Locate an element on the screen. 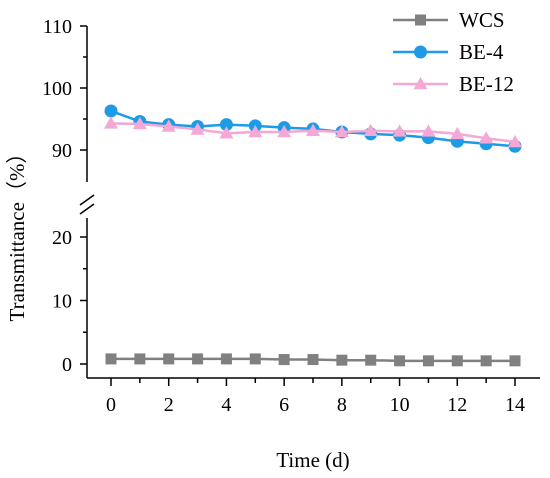  y-axis-title: Transmittance（%） is located at coordinates (17, 232).